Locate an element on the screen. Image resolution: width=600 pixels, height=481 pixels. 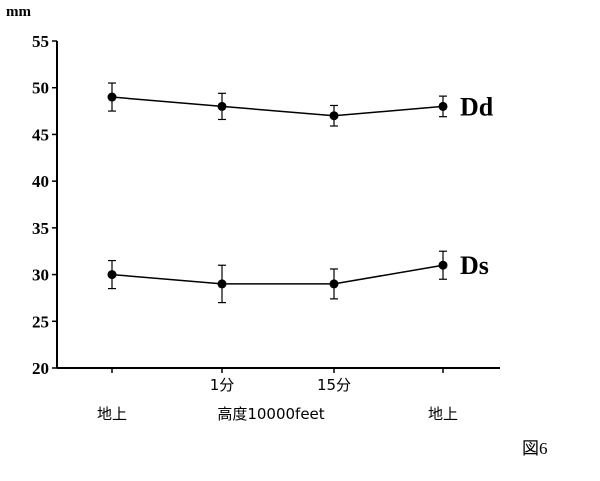
y-tick-label: 35 is located at coordinates (40, 228).